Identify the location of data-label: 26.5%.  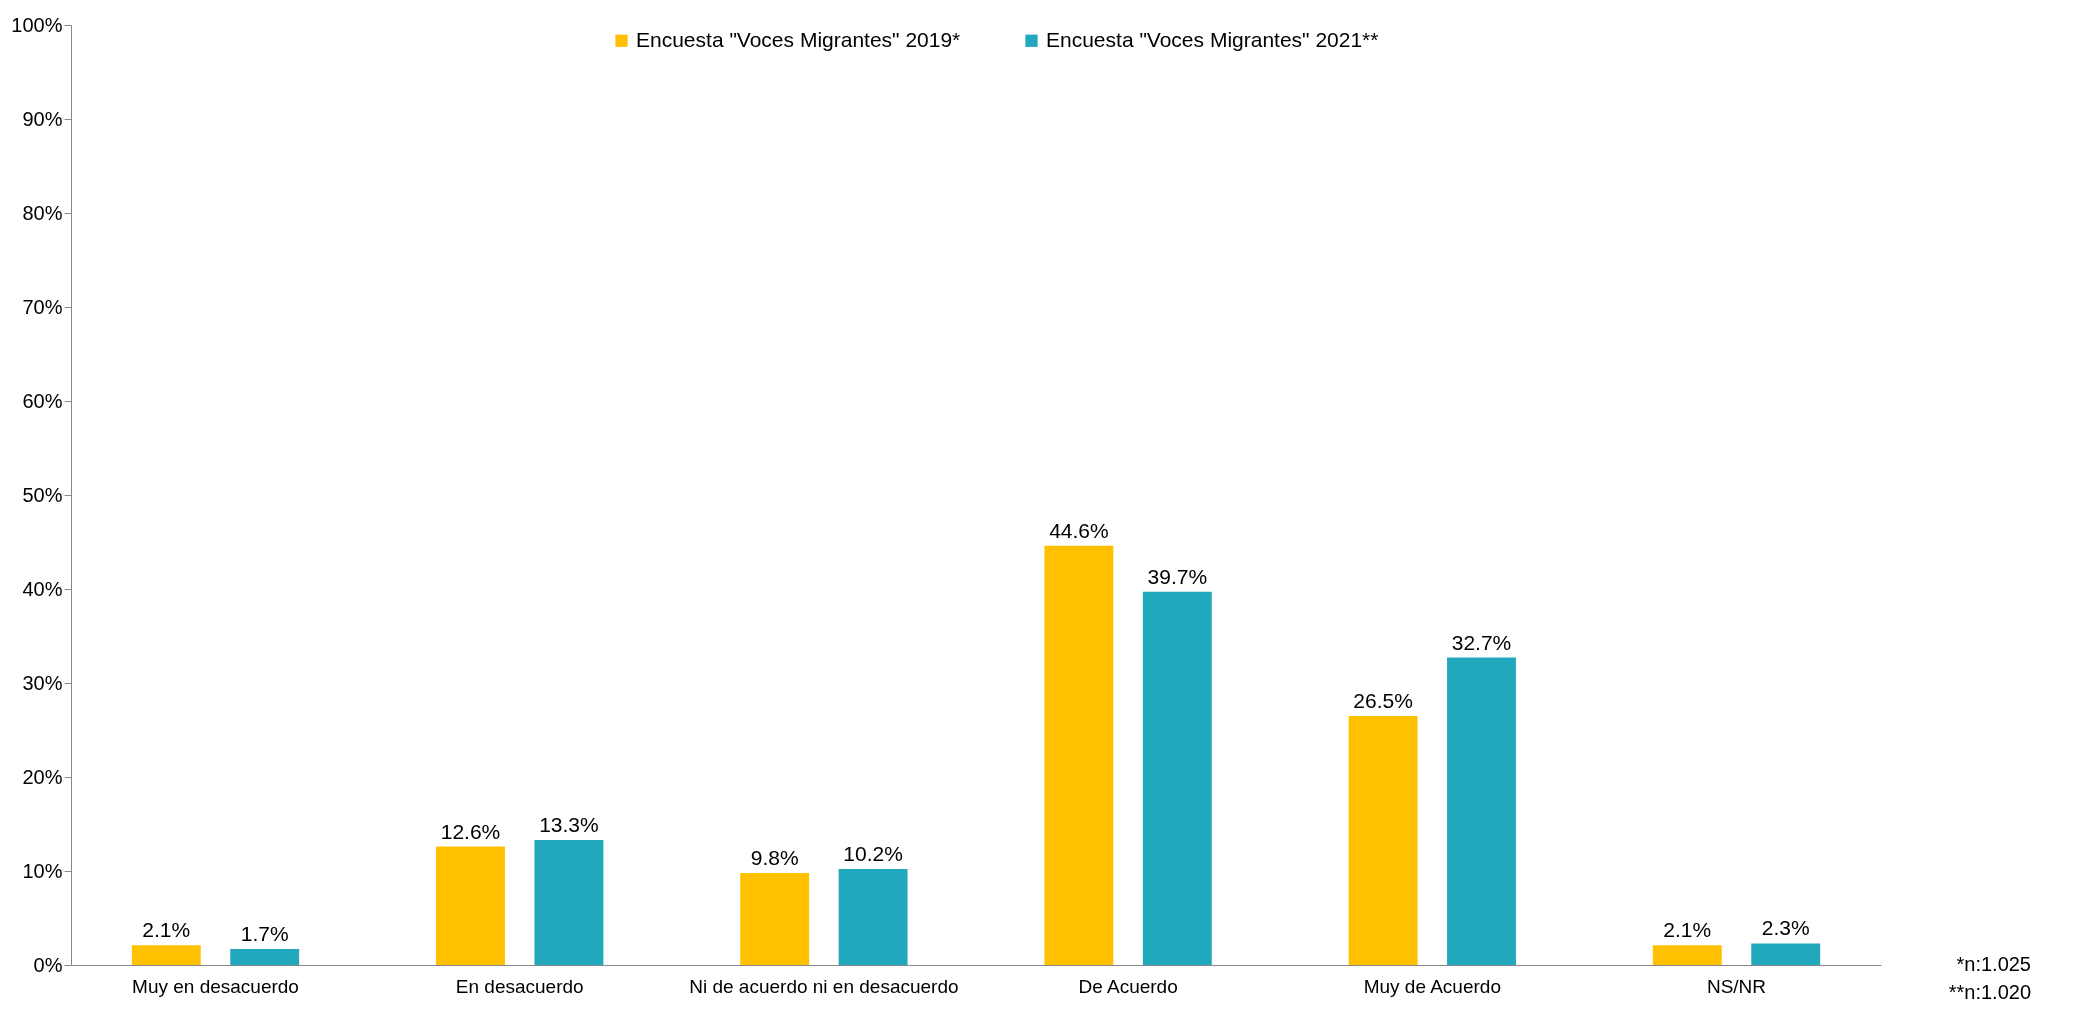
(1383, 700).